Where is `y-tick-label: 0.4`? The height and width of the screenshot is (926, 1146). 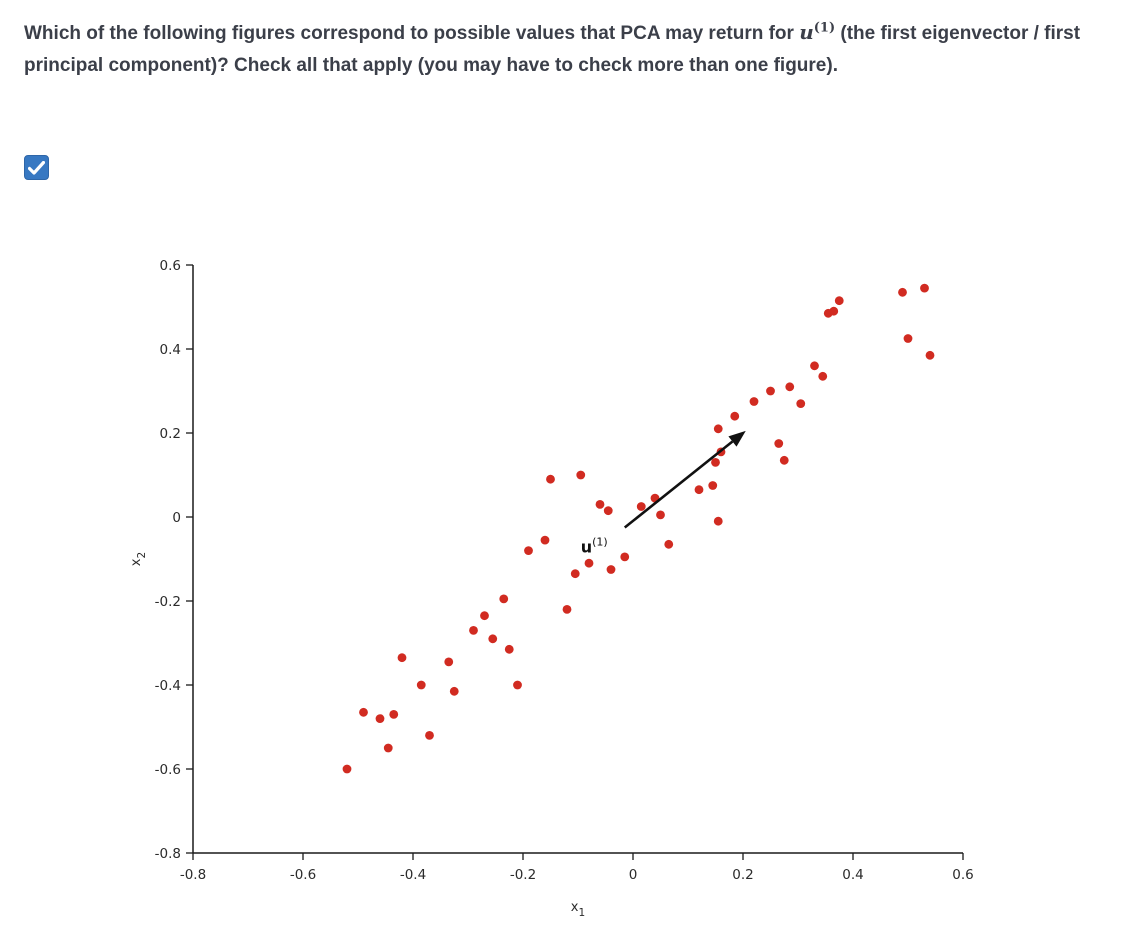 y-tick-label: 0.4 is located at coordinates (170, 350).